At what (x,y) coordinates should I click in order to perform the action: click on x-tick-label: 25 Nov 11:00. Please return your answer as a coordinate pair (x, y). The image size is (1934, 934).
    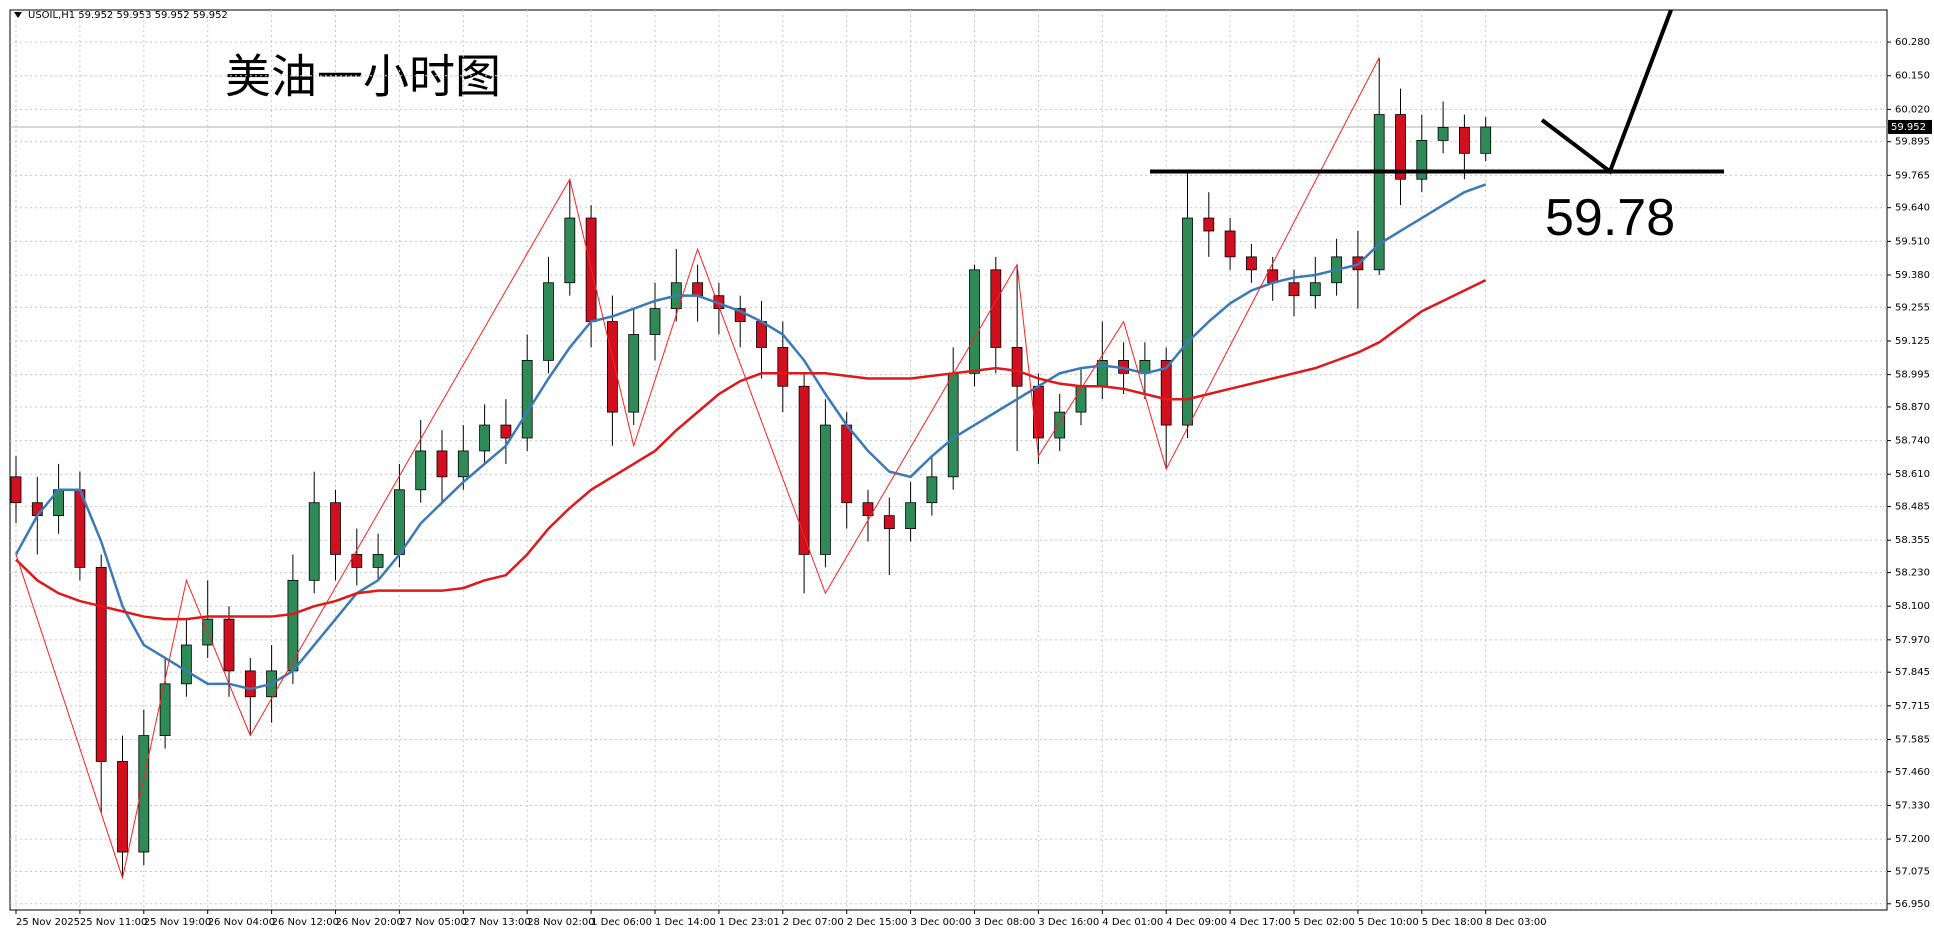
    Looking at the image, I should click on (113, 922).